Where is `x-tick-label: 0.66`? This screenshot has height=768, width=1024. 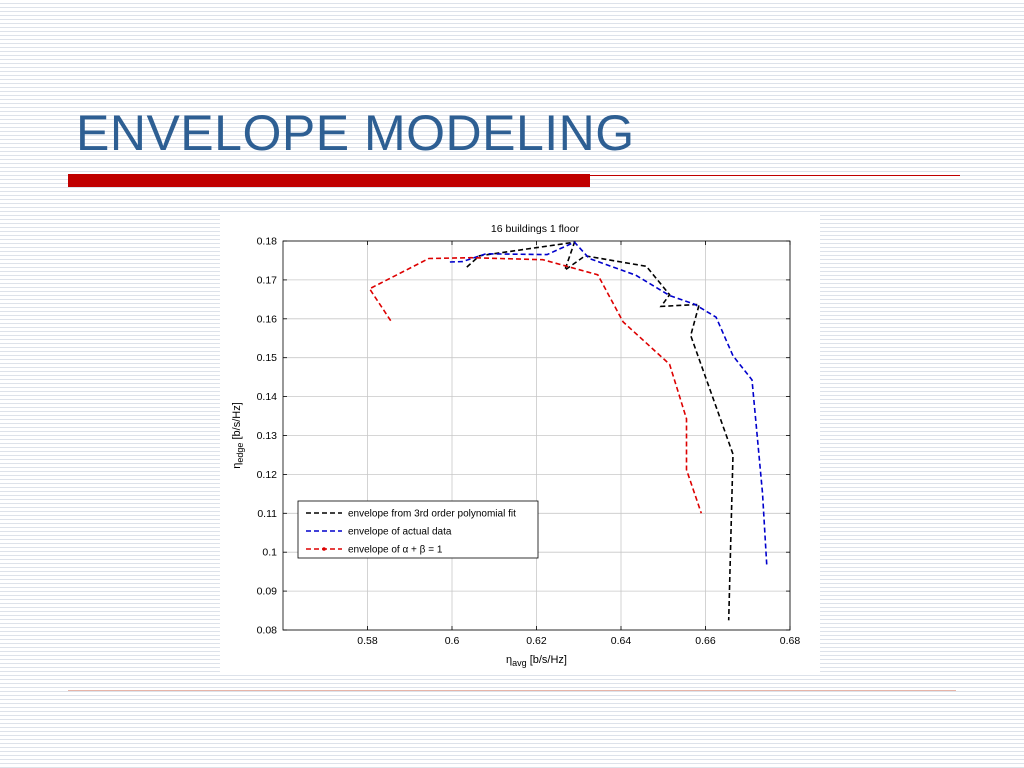
x-tick-label: 0.66 is located at coordinates (705, 641).